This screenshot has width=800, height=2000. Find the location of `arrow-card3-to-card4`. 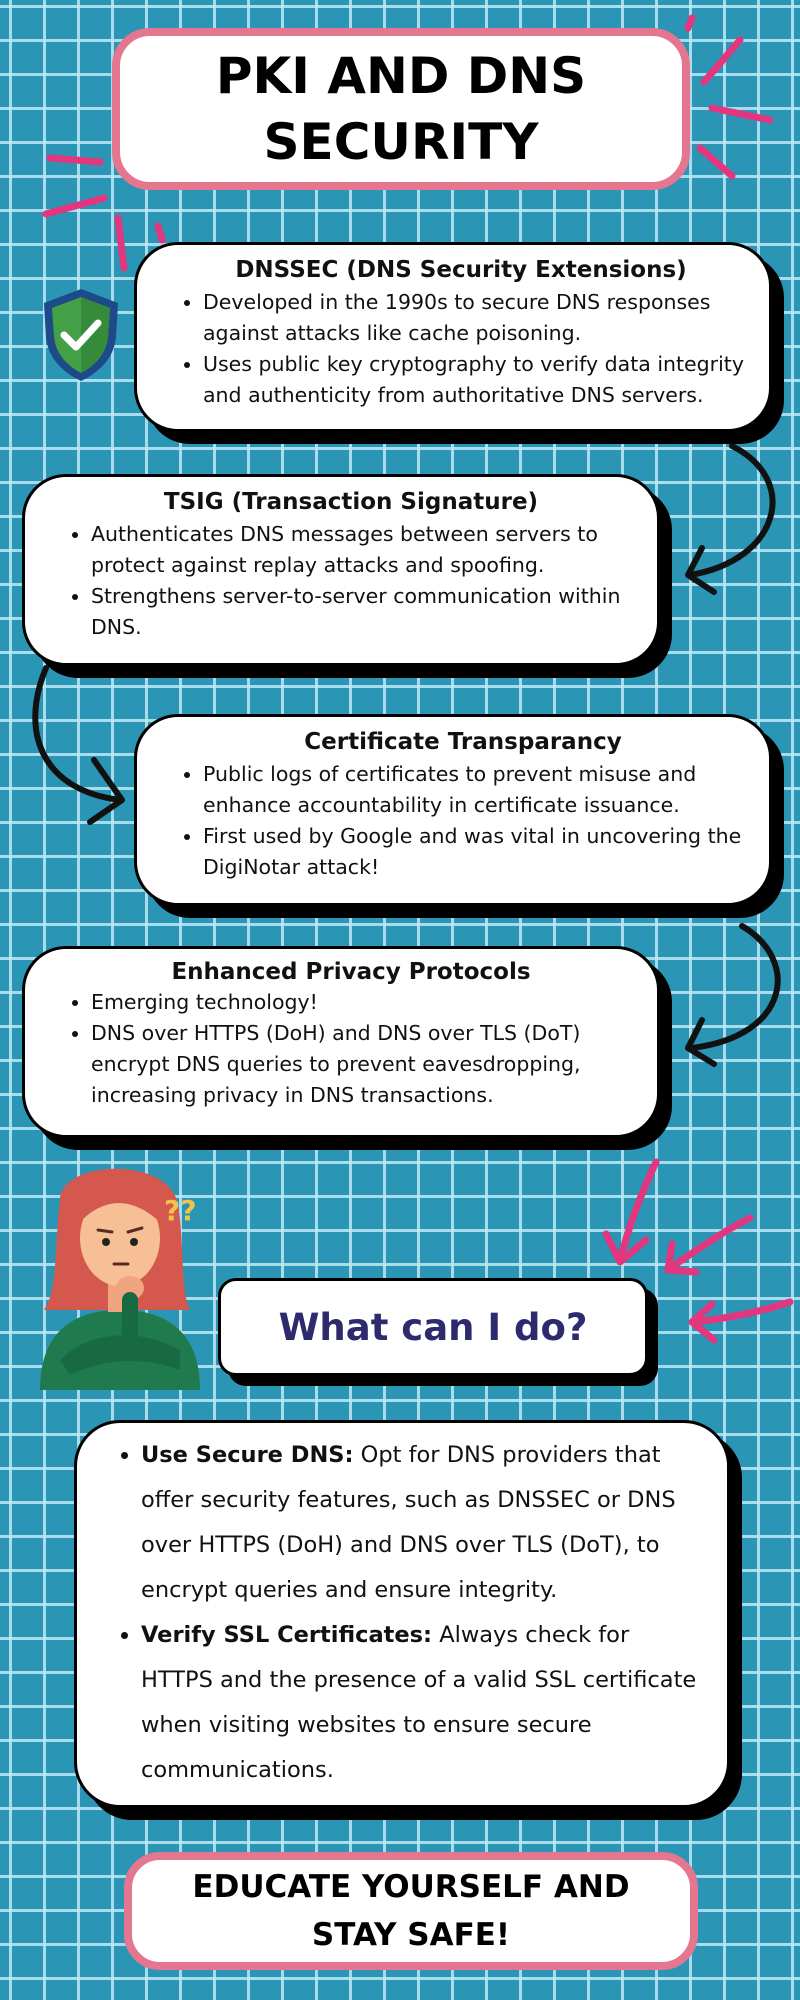

arrow-card3-to-card4 is located at coordinates (735, 987).